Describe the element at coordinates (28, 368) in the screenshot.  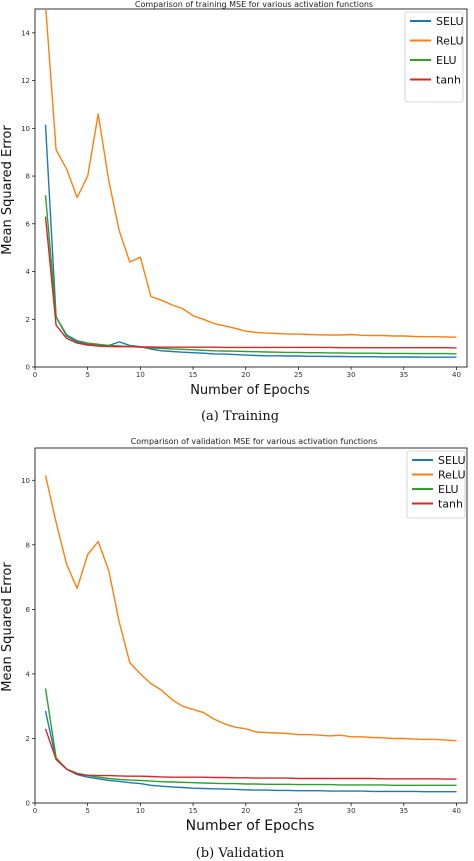
I see `training-y-tick-label: 0` at that location.